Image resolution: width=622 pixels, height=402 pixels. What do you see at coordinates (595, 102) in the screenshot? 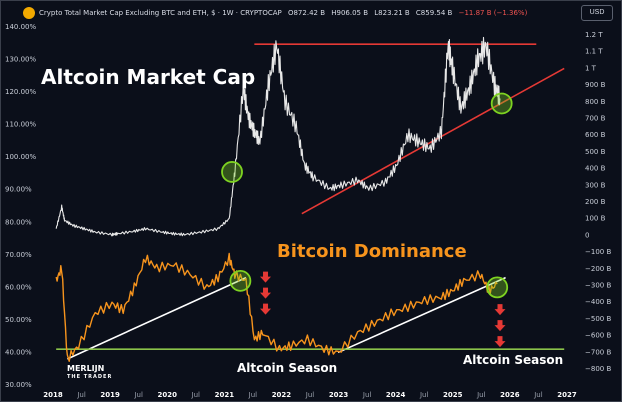
I see `right-tick-label: 800 B` at bounding box center [595, 102].